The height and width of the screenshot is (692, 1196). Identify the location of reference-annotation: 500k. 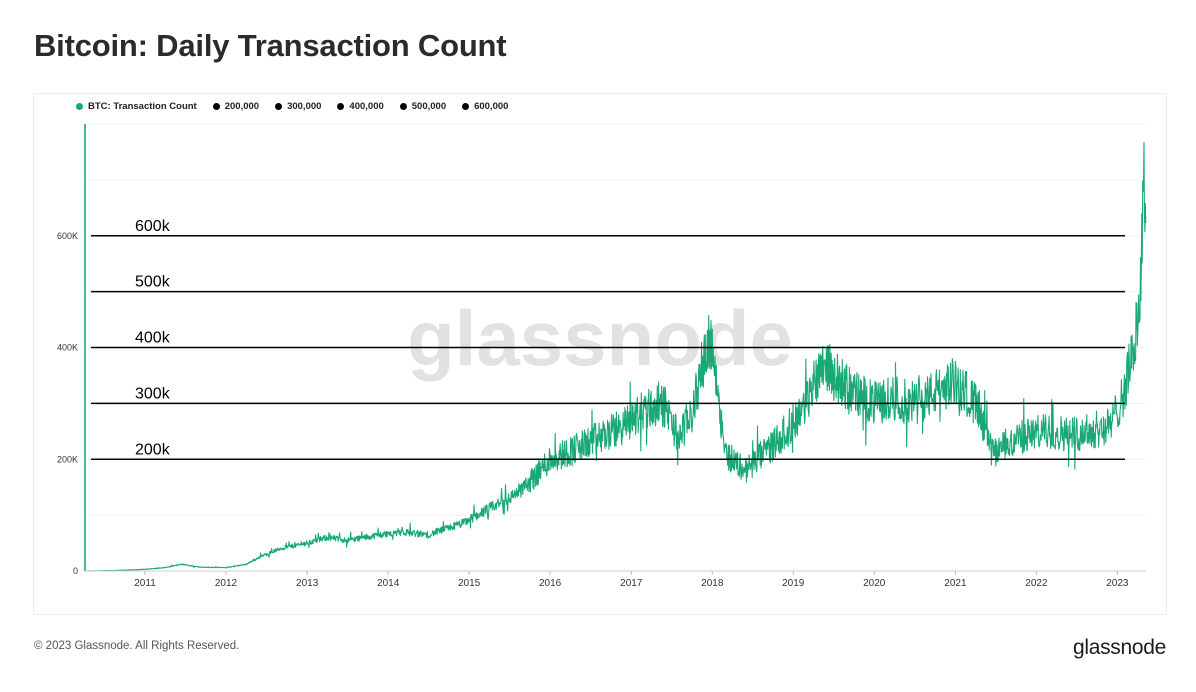
(153, 282).